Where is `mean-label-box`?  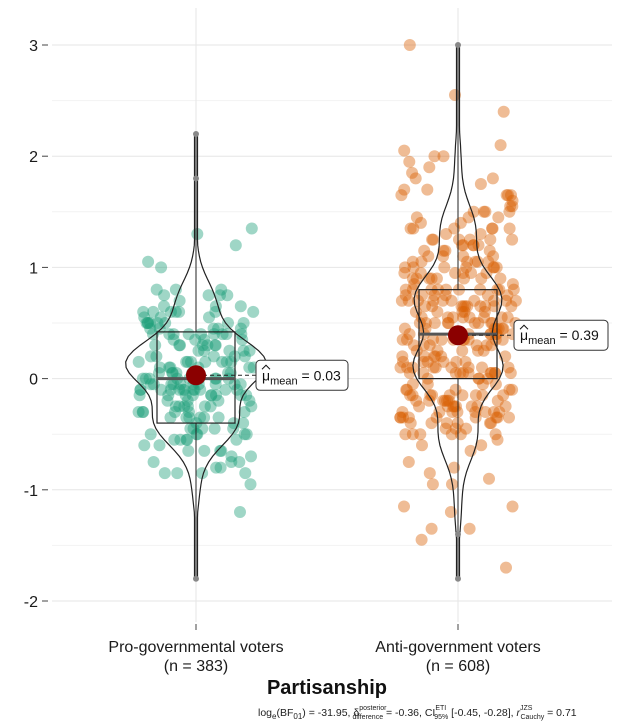 mean-label-box is located at coordinates (302, 375).